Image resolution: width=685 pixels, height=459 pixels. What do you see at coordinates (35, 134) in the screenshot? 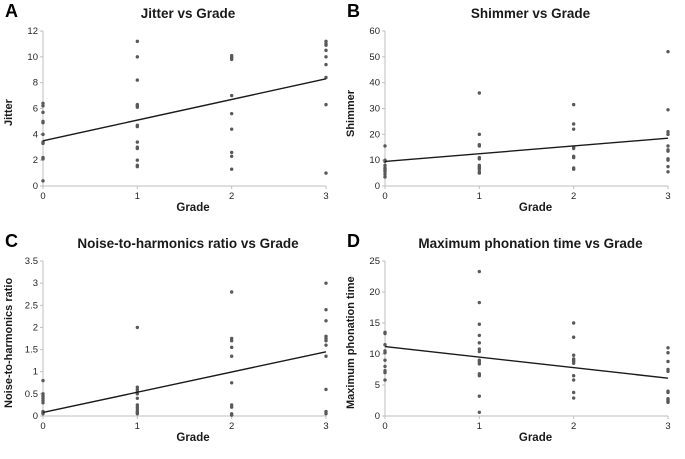
I see `svg-text: 4` at bounding box center [35, 134].